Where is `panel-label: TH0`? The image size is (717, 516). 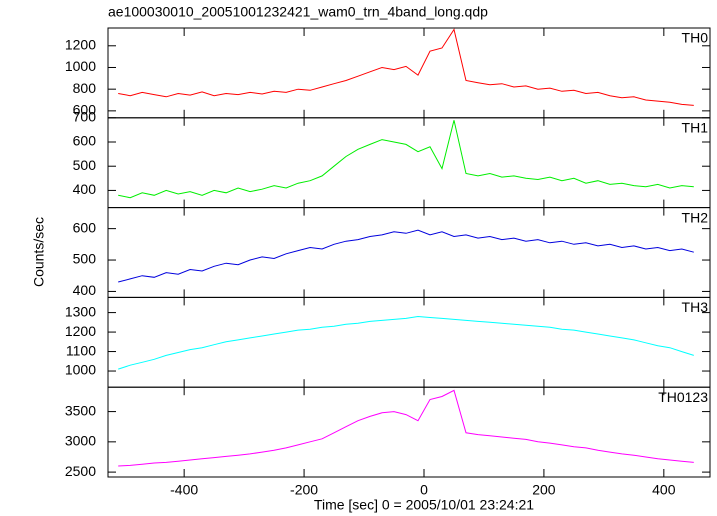 panel-label: TH0 is located at coordinates (695, 38).